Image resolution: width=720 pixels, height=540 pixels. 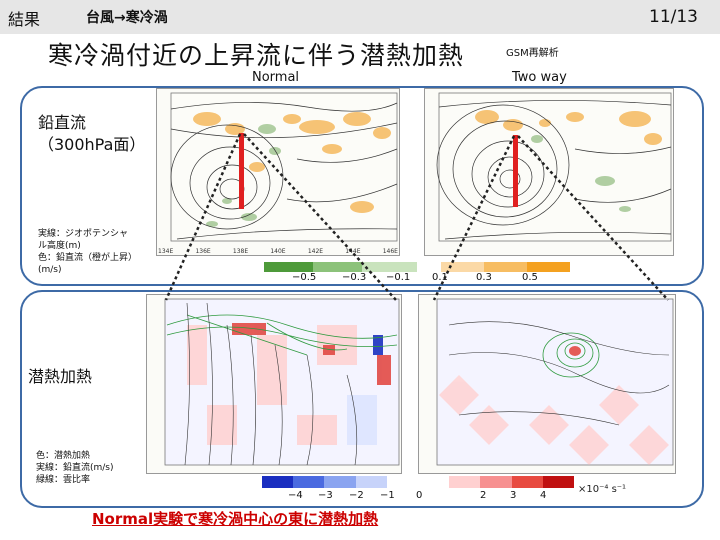 I want to click on vv-legend-line: 実線：ジオポテンシャ, so click(x=83, y=234).